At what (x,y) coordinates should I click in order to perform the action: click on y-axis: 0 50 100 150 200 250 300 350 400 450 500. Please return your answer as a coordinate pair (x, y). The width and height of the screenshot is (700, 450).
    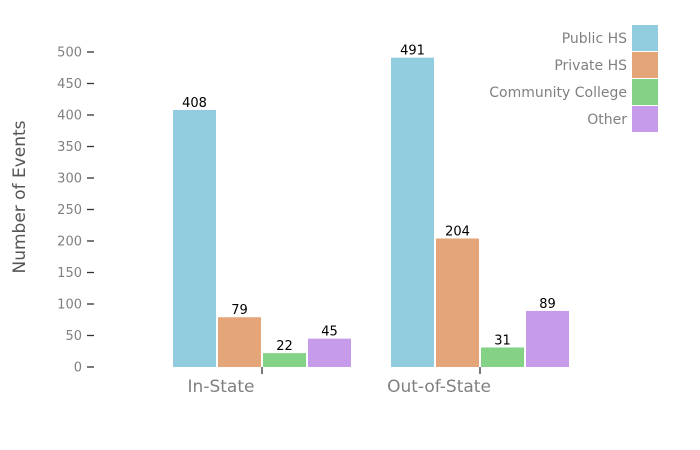
    Looking at the image, I should click on (75, 211).